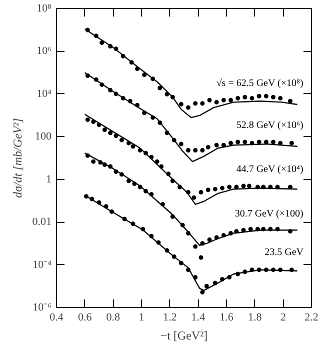  What do you see at coordinates (260, 84) in the screenshot?
I see `series-label: √s = 62.5 GeV (×10⁸)` at bounding box center [260, 84].